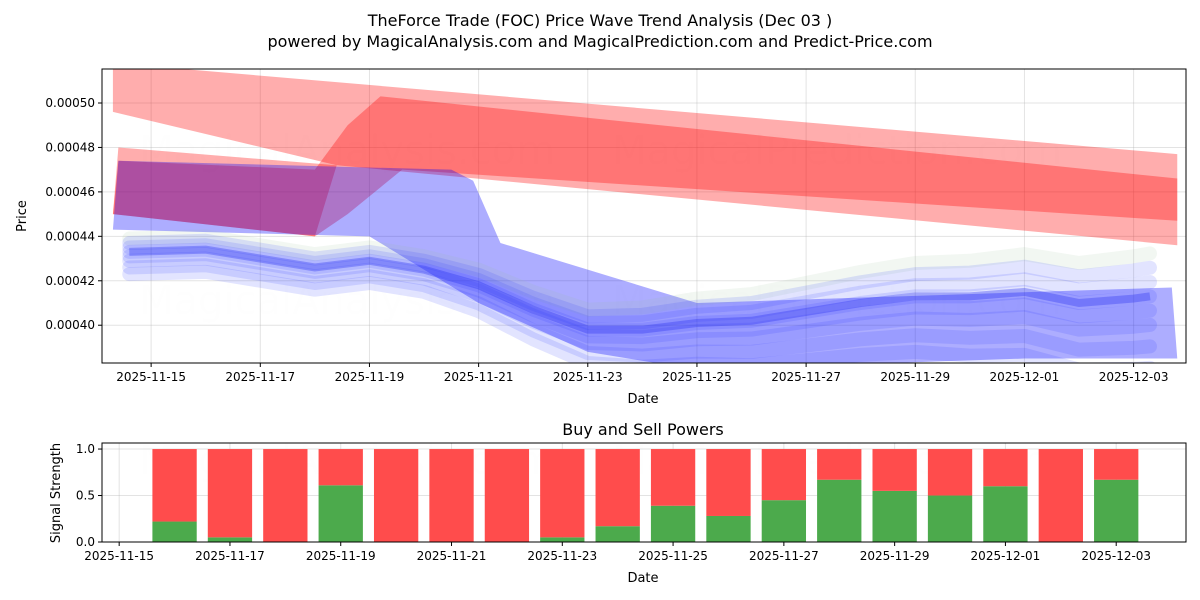  Describe the element at coordinates (642, 578) in the screenshot. I see `bar-xlabel: Date` at that location.